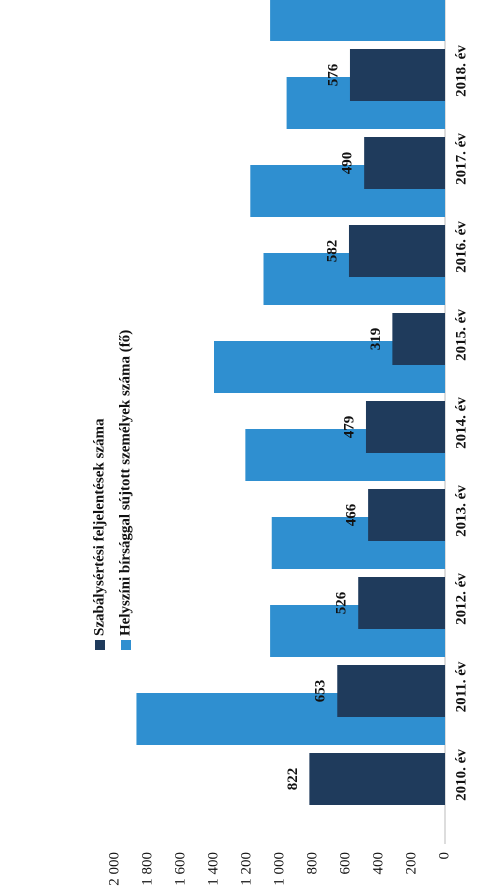 The height and width of the screenshot is (894, 489). What do you see at coordinates (342, 602) in the screenshot?
I see `value-label: 526` at bounding box center [342, 602].